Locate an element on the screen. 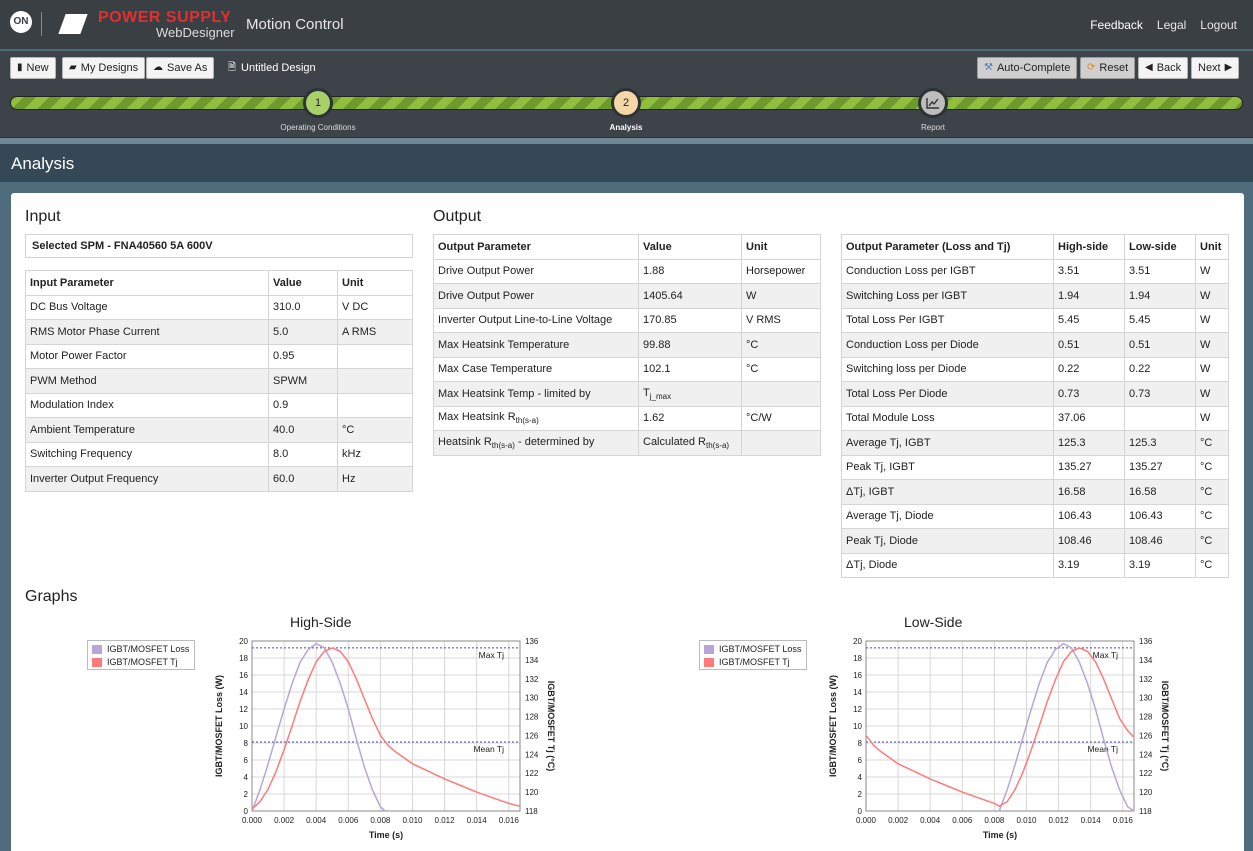  loss-cell: Average Tj, Diode is located at coordinates (947, 516).